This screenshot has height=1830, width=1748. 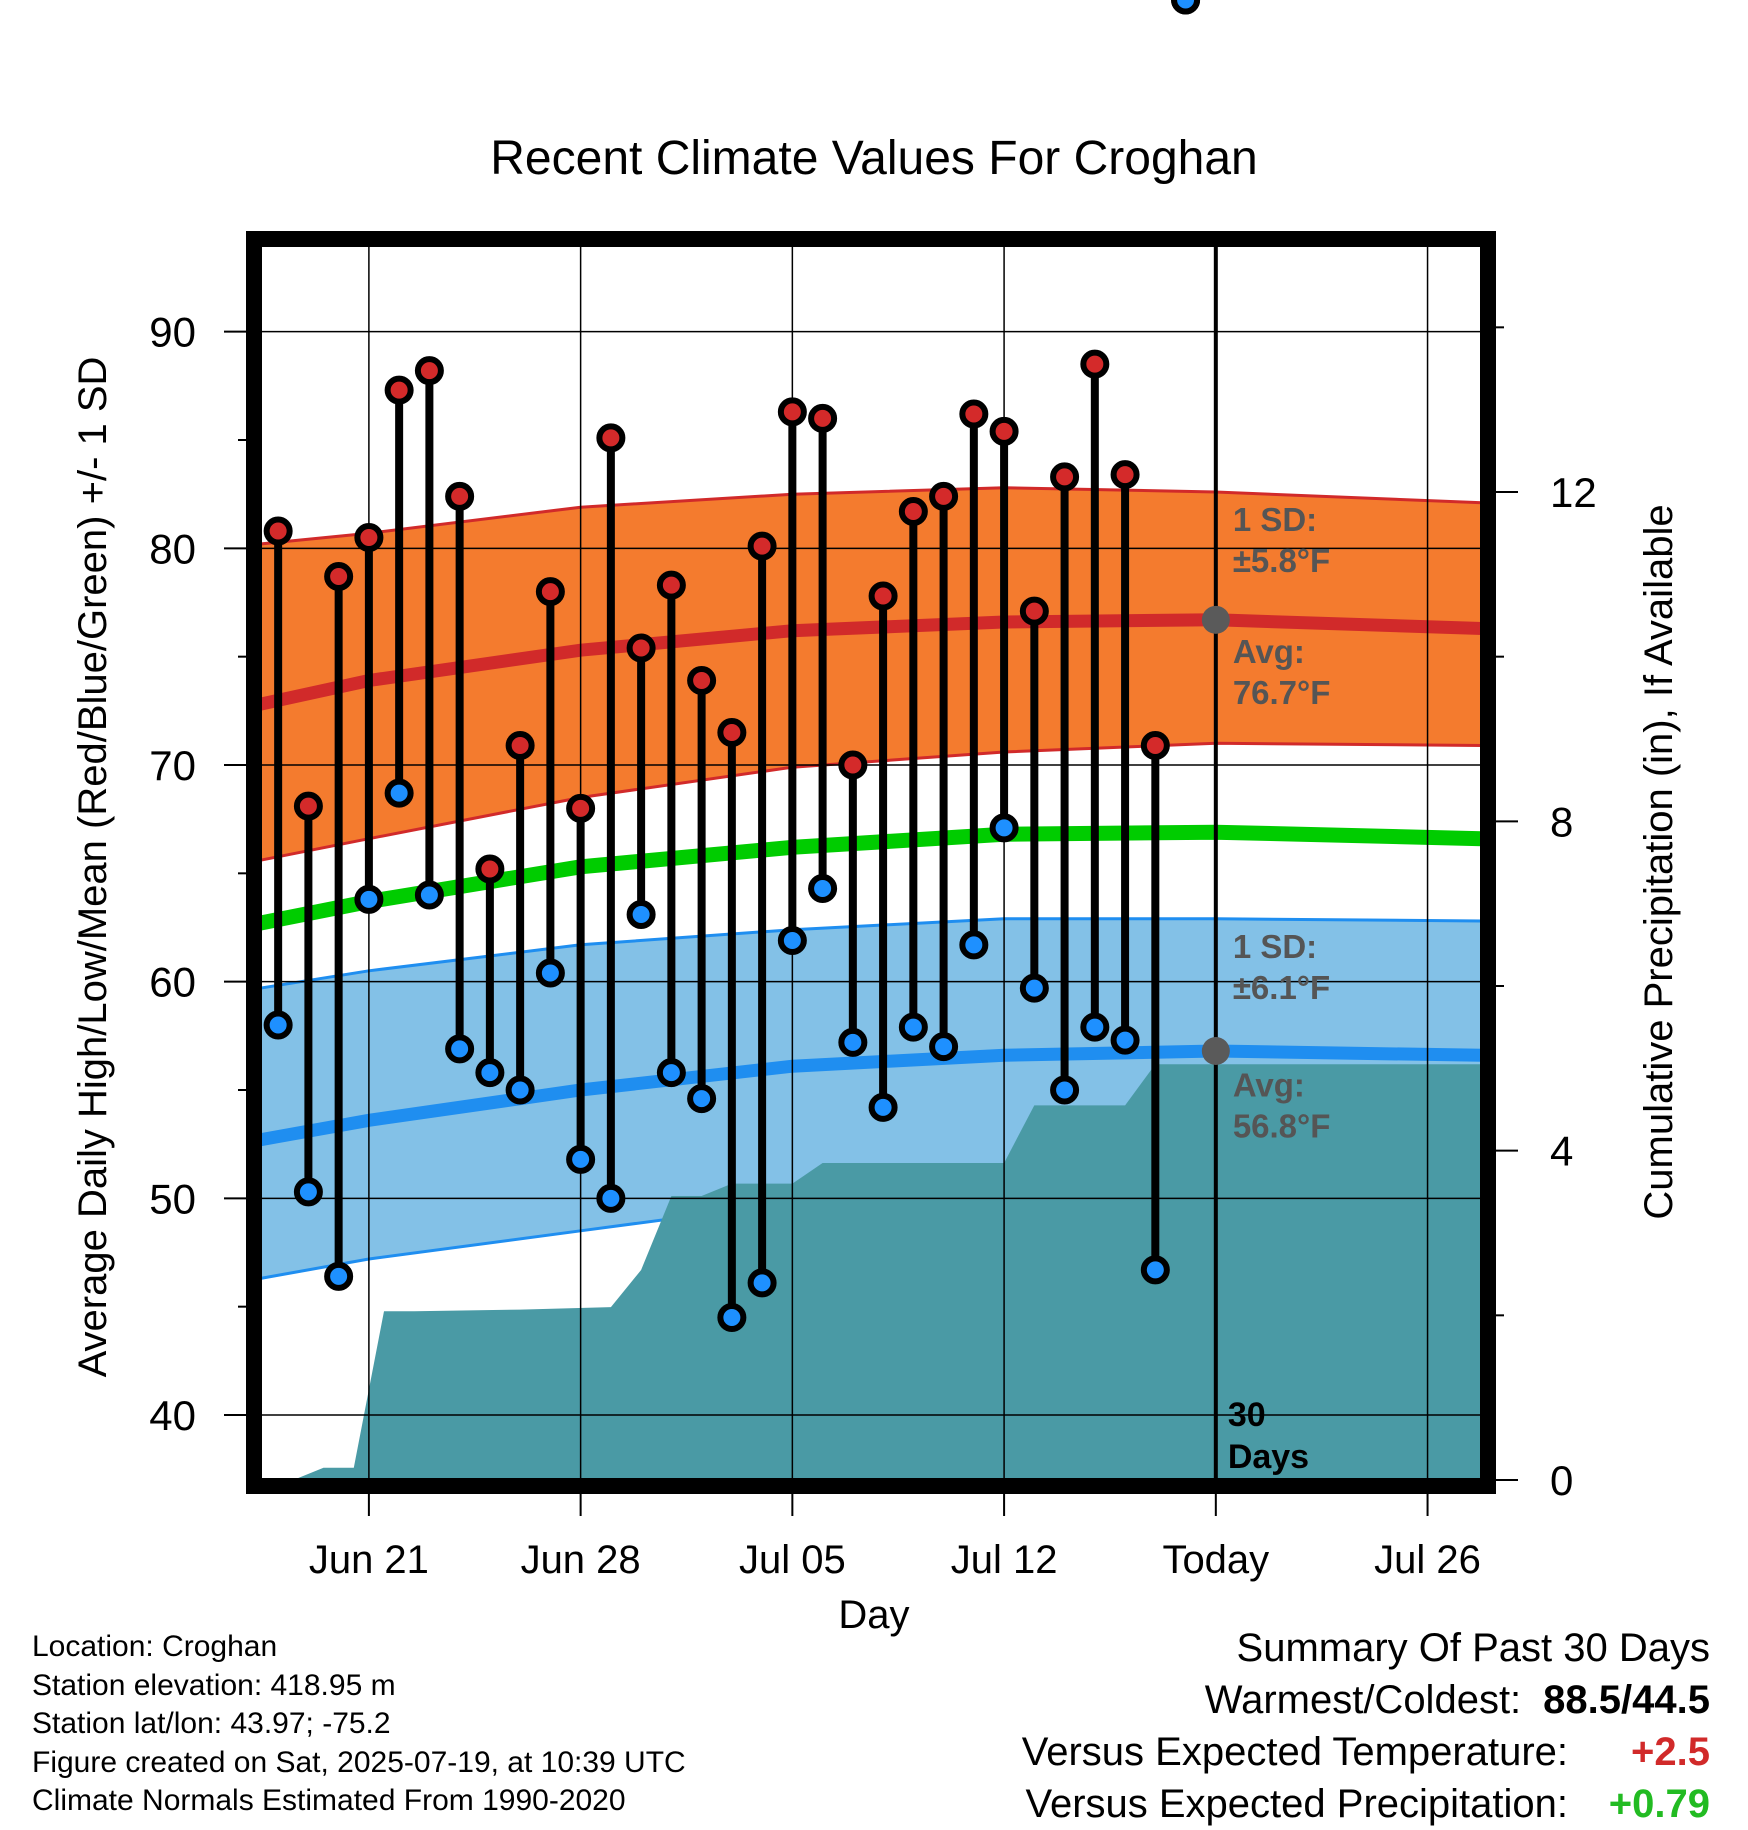 I want to click on annotation-line: ±6.1°F, so click(x=1281, y=987).